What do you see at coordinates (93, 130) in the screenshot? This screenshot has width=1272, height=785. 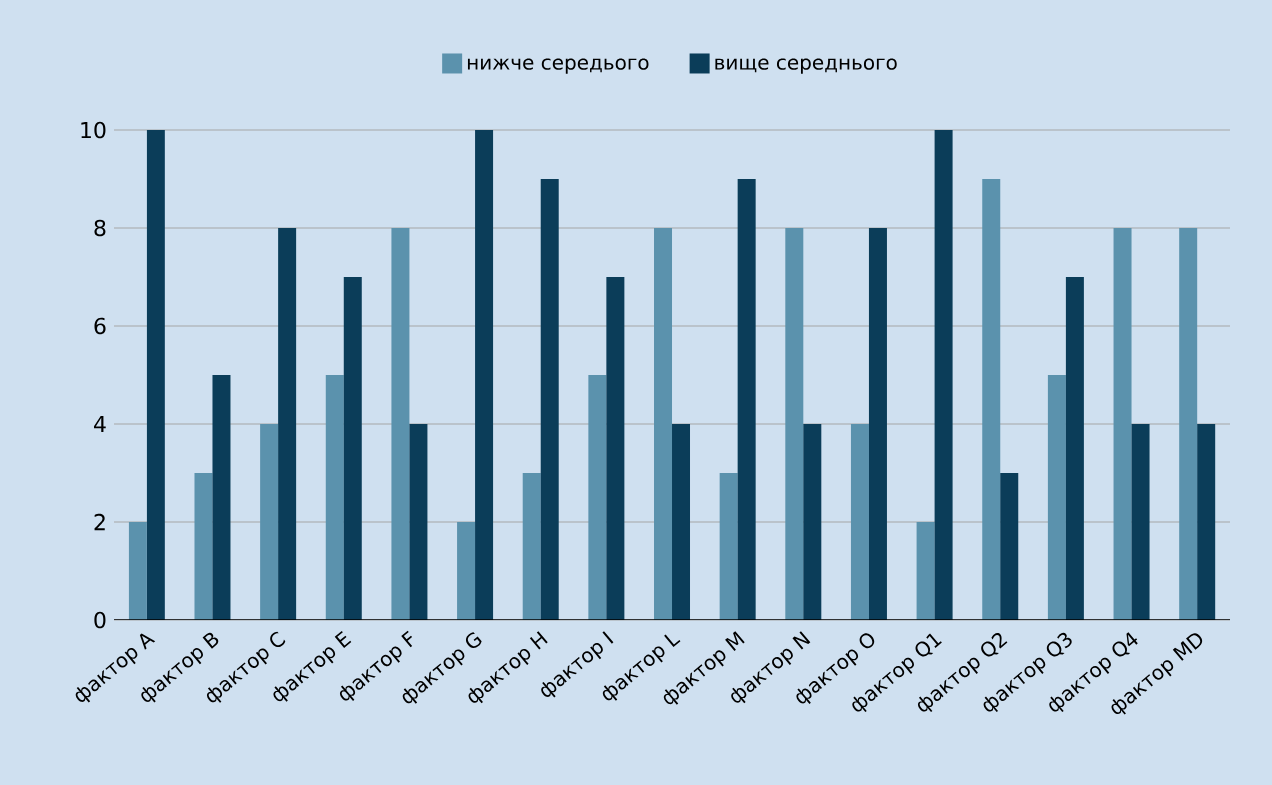 I see `y-tick-label: 10` at bounding box center [93, 130].